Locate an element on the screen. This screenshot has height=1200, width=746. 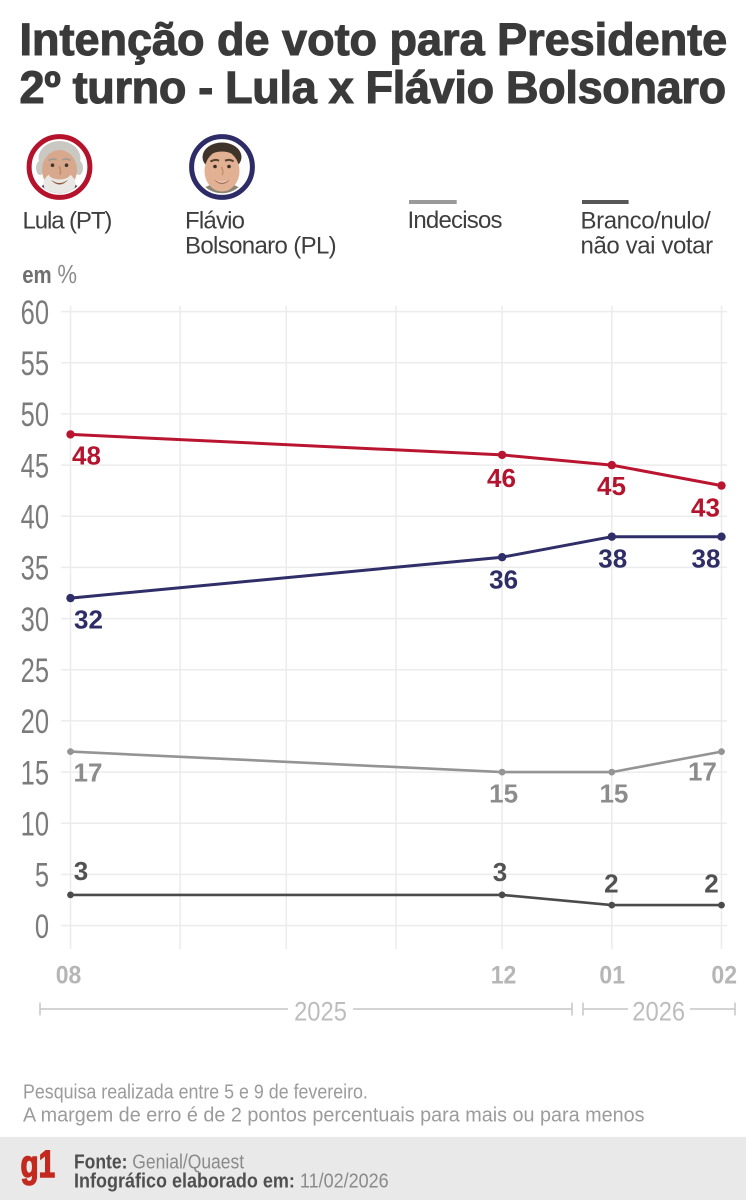
svg-text: Indecisos is located at coordinates (455, 220).